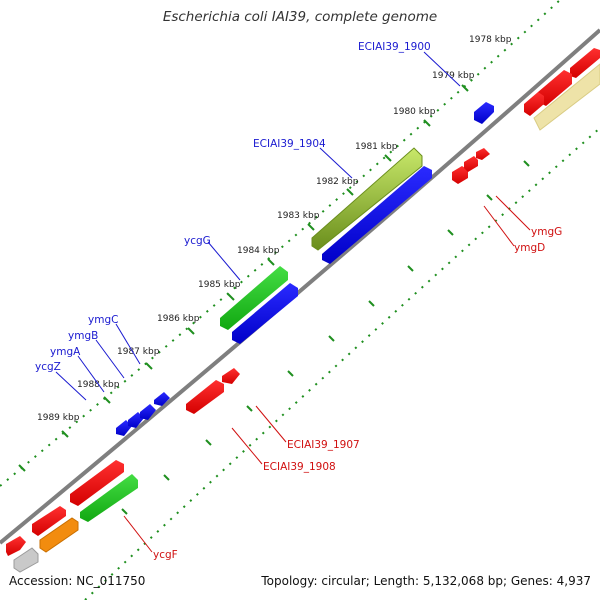 The image size is (600, 600). What do you see at coordinates (65, 352) in the screenshot?
I see `gene-label-forward: ymgA` at bounding box center [65, 352].